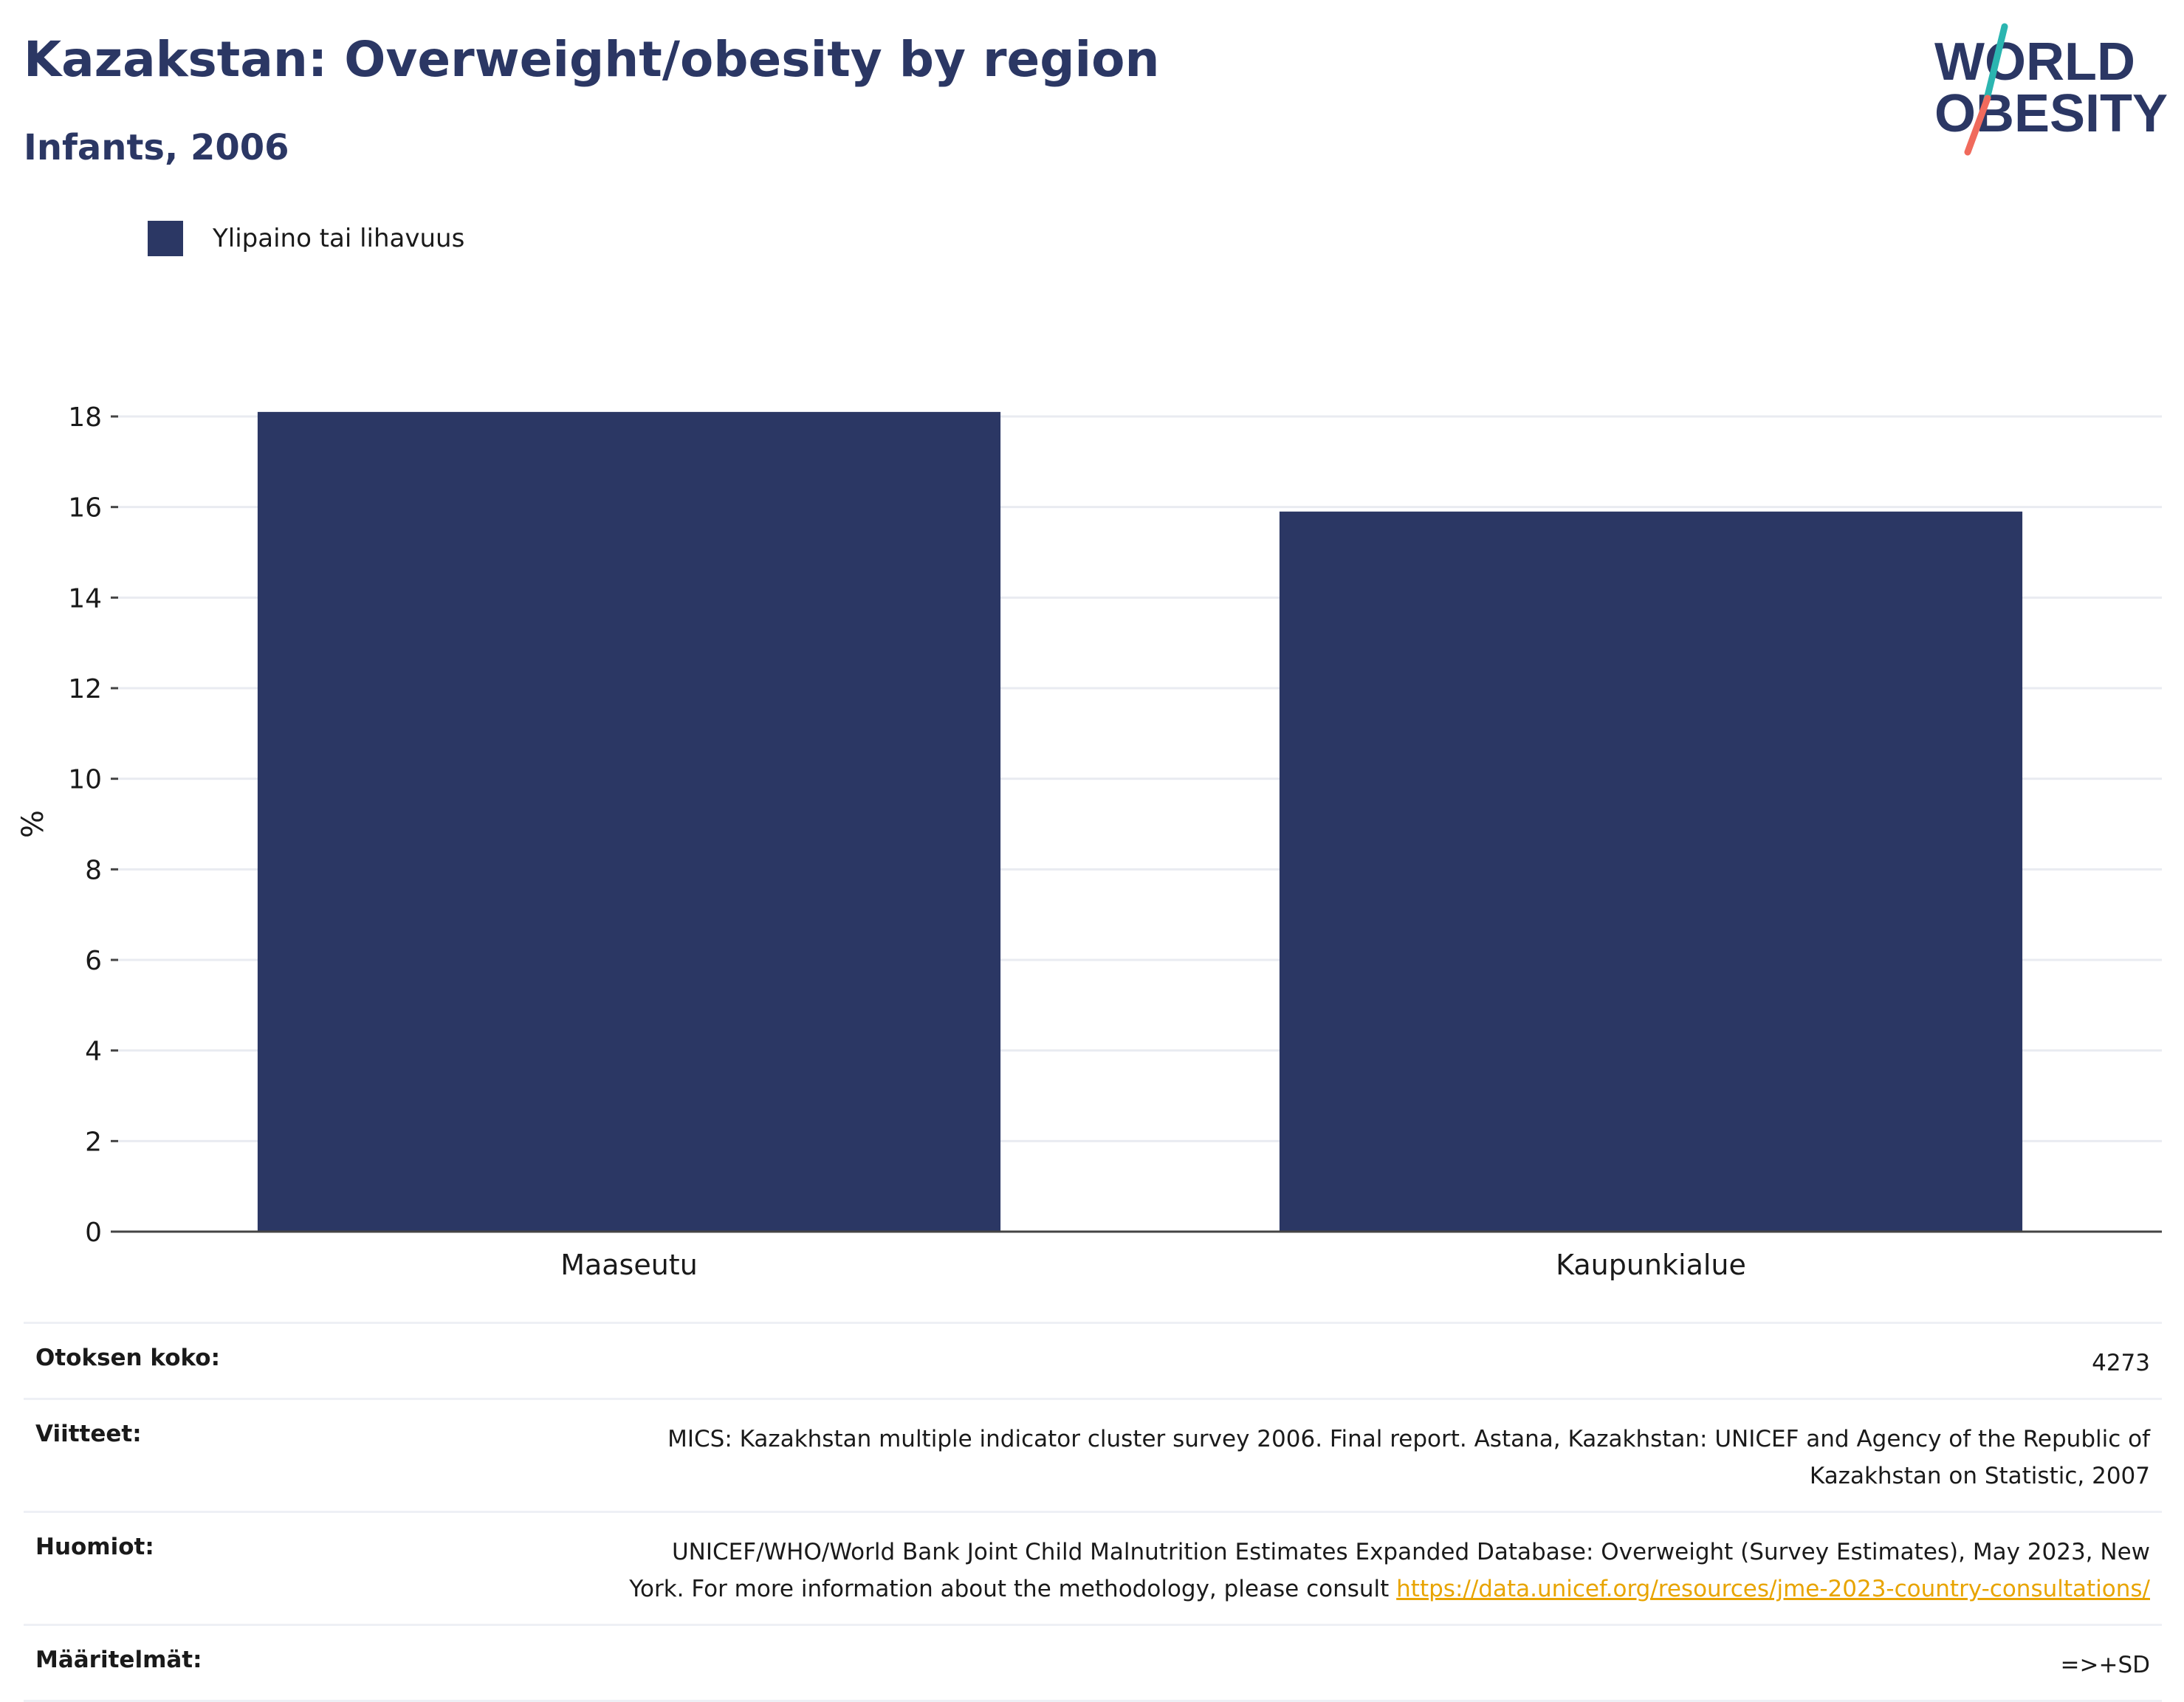 This screenshot has width=2184, height=1702. Describe the element at coordinates (1093, 1663) in the screenshot. I see `meta-row-definitions: Määritelmät: =>+SD` at that location.